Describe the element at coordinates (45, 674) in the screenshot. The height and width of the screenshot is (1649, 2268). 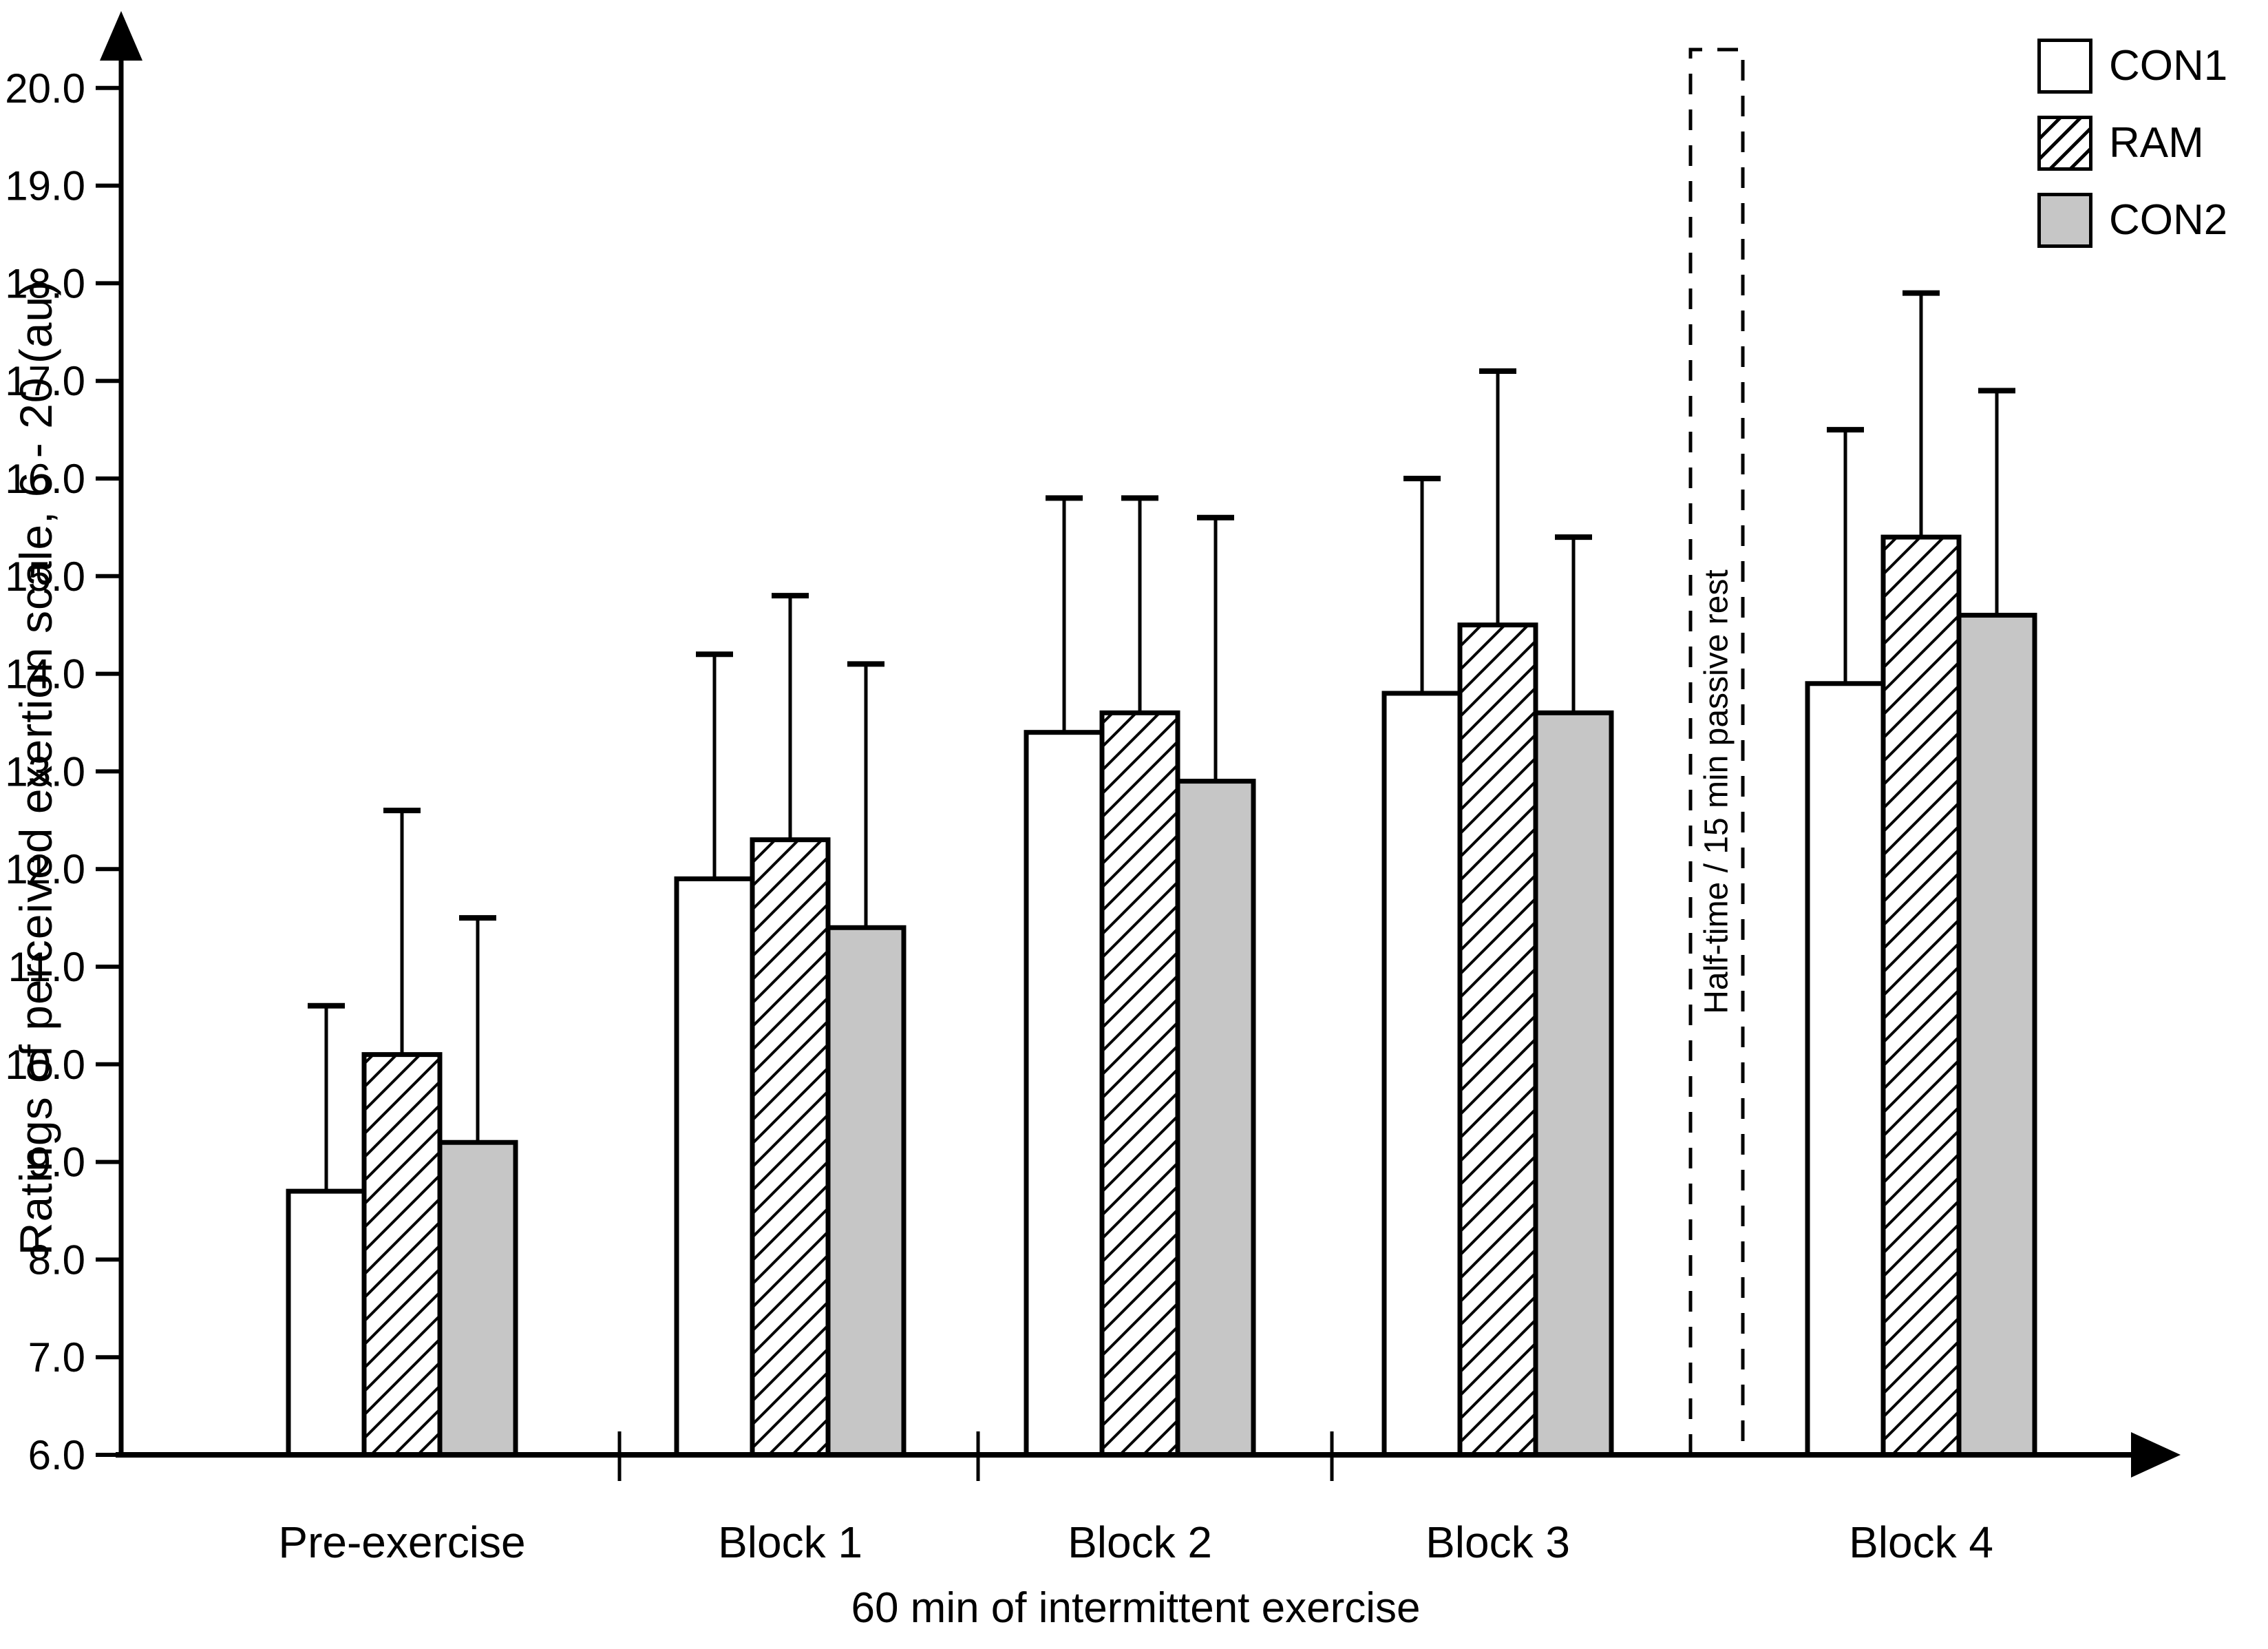
I see `y-tick-label-14: 14.0` at that location.